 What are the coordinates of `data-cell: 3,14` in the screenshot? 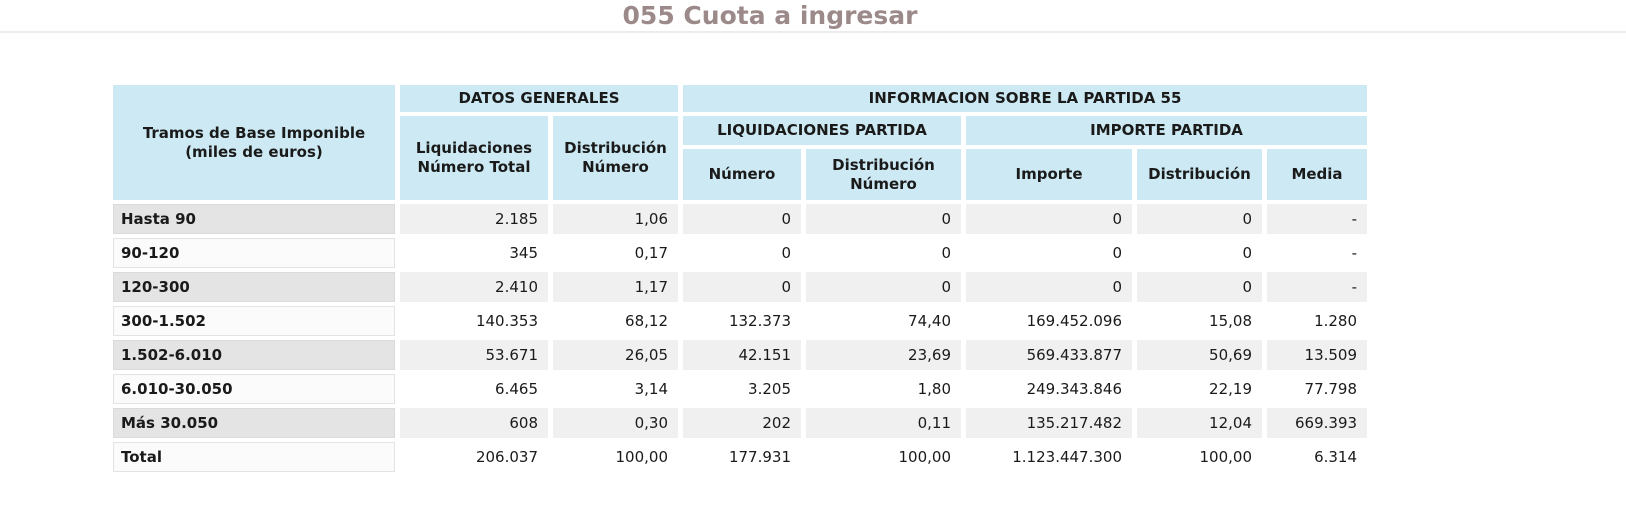 It's located at (615, 389).